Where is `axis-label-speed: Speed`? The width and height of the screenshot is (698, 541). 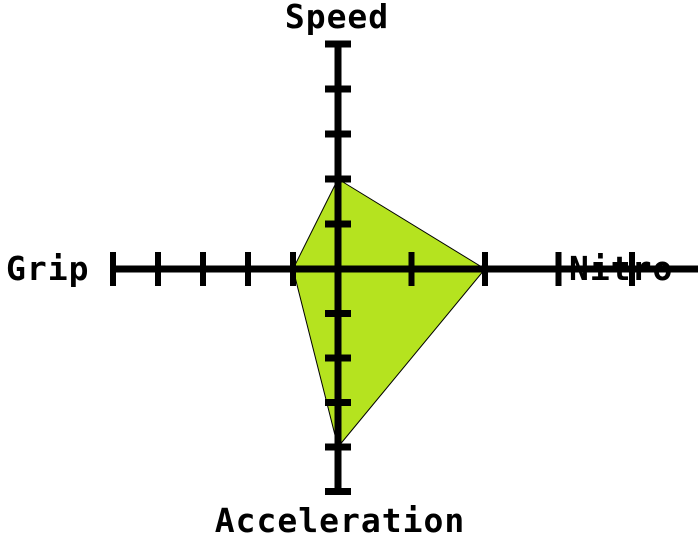
axis-label-speed: Speed is located at coordinates (337, 18).